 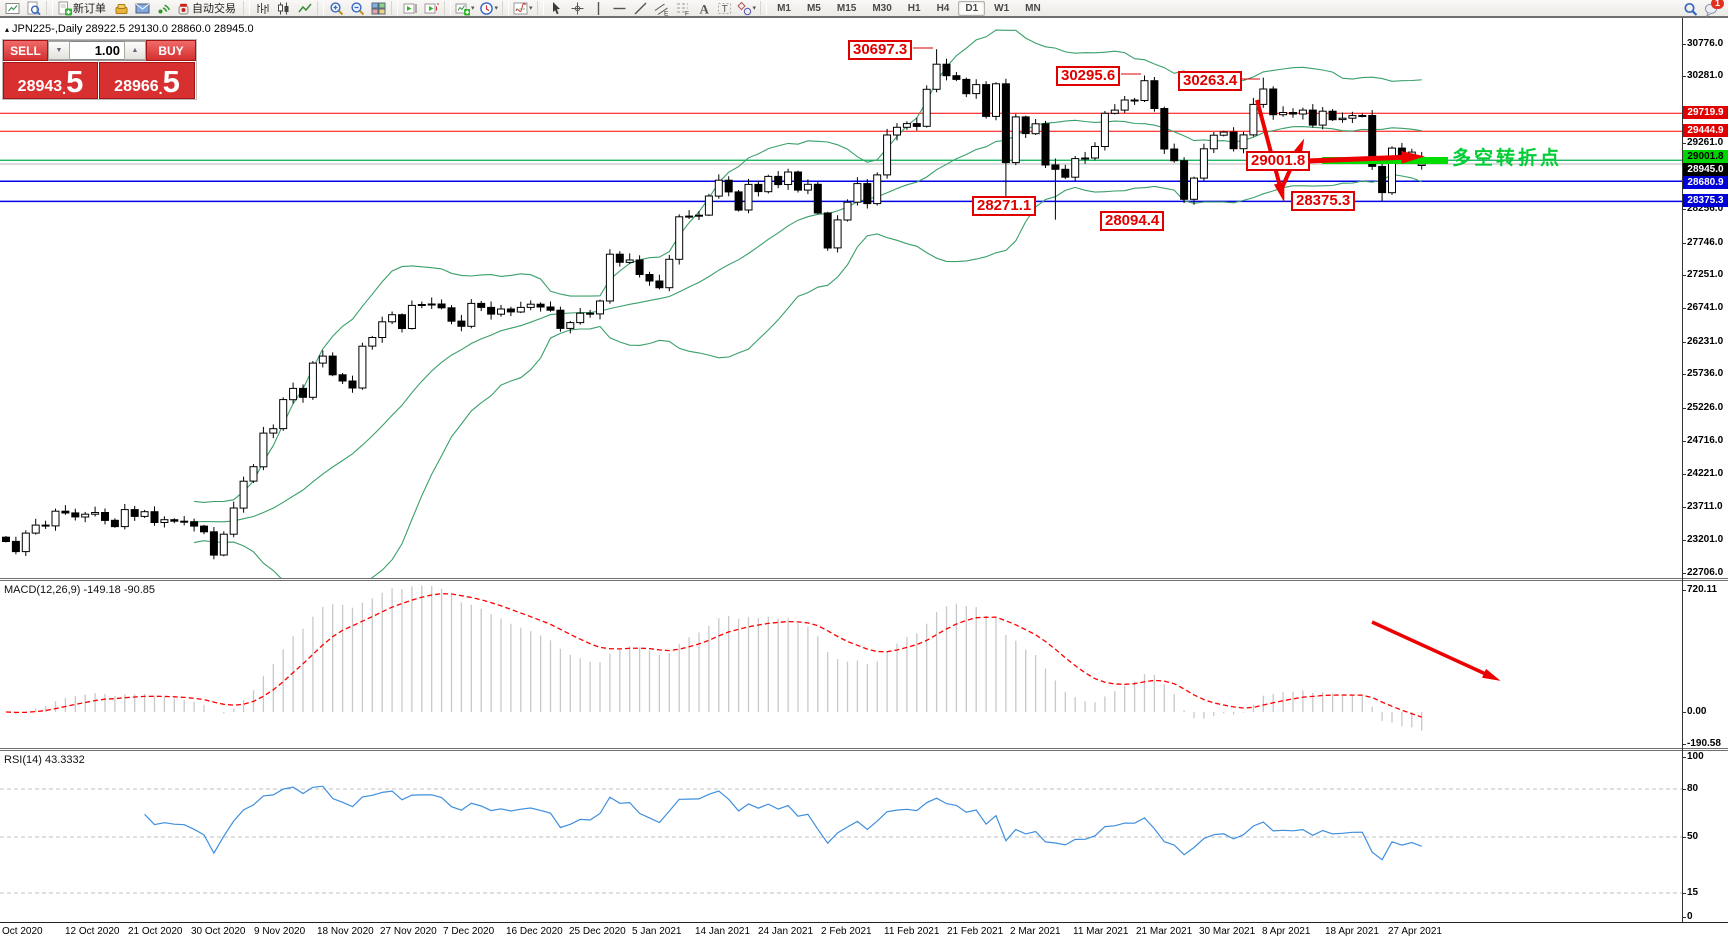 I want to click on shapes-button: ▾, so click(x=747, y=8).